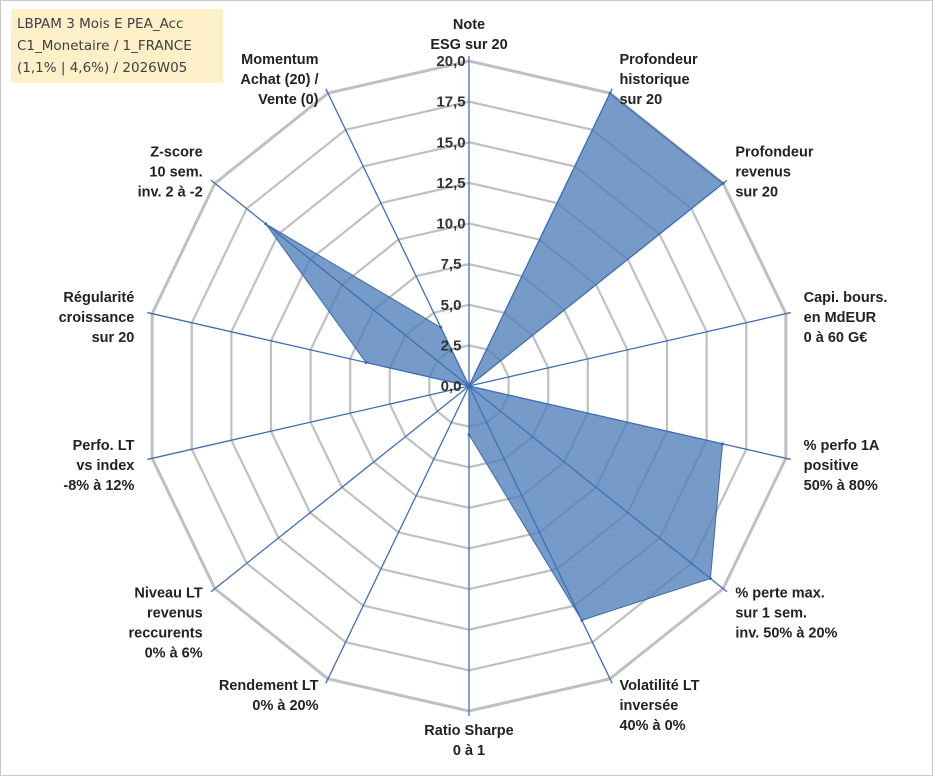 The height and width of the screenshot is (776, 933). Describe the element at coordinates (176, 152) in the screenshot. I see `axis-label-line: Z-score` at that location.